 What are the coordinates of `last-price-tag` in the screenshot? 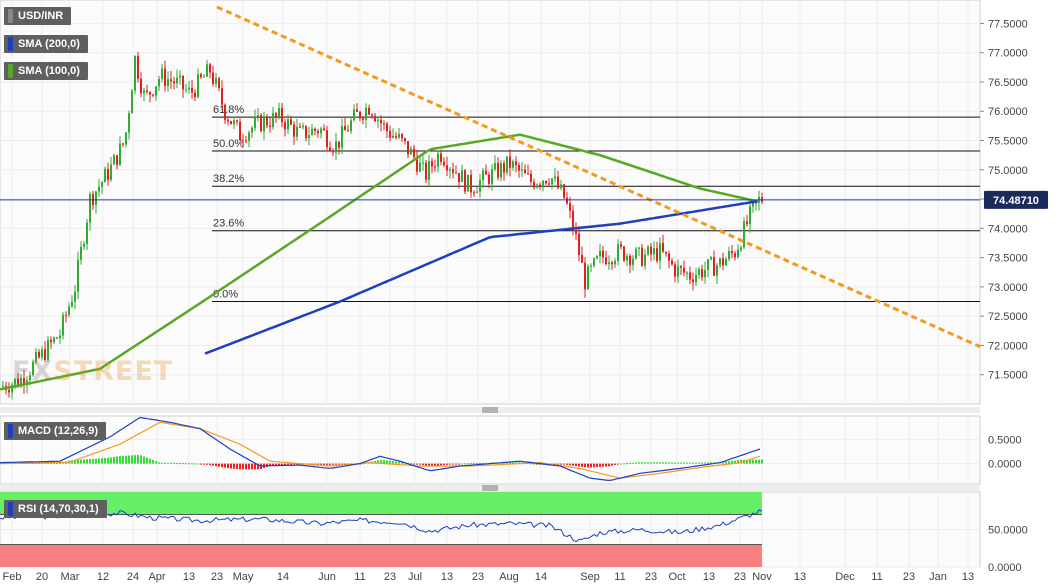 It's located at (1016, 199).